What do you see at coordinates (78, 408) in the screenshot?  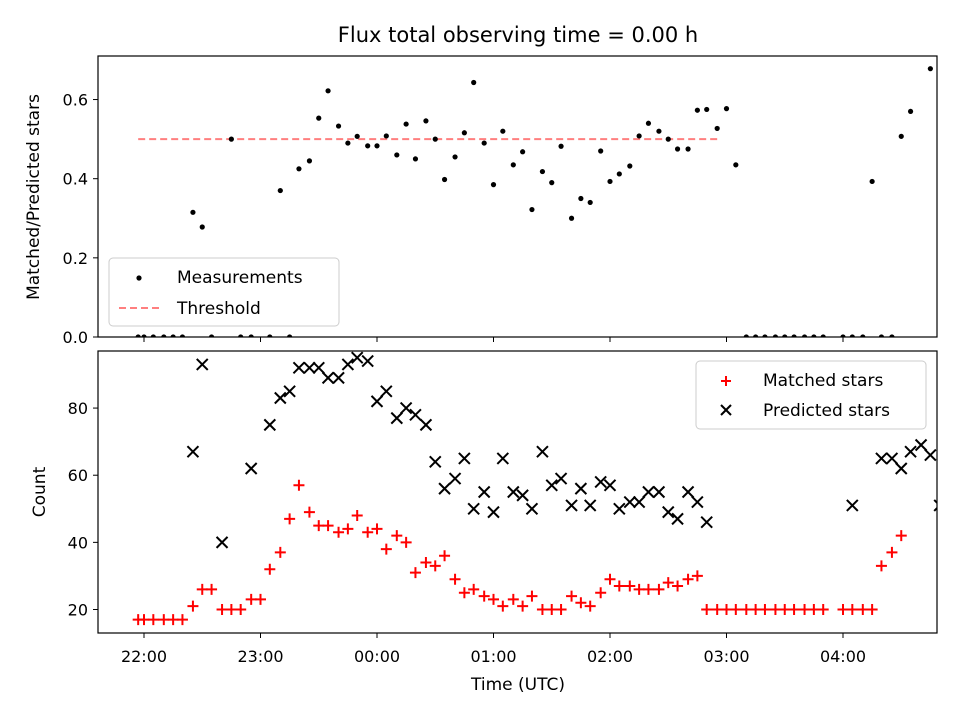 I see `bottom-y-tick-label: 80` at bounding box center [78, 408].